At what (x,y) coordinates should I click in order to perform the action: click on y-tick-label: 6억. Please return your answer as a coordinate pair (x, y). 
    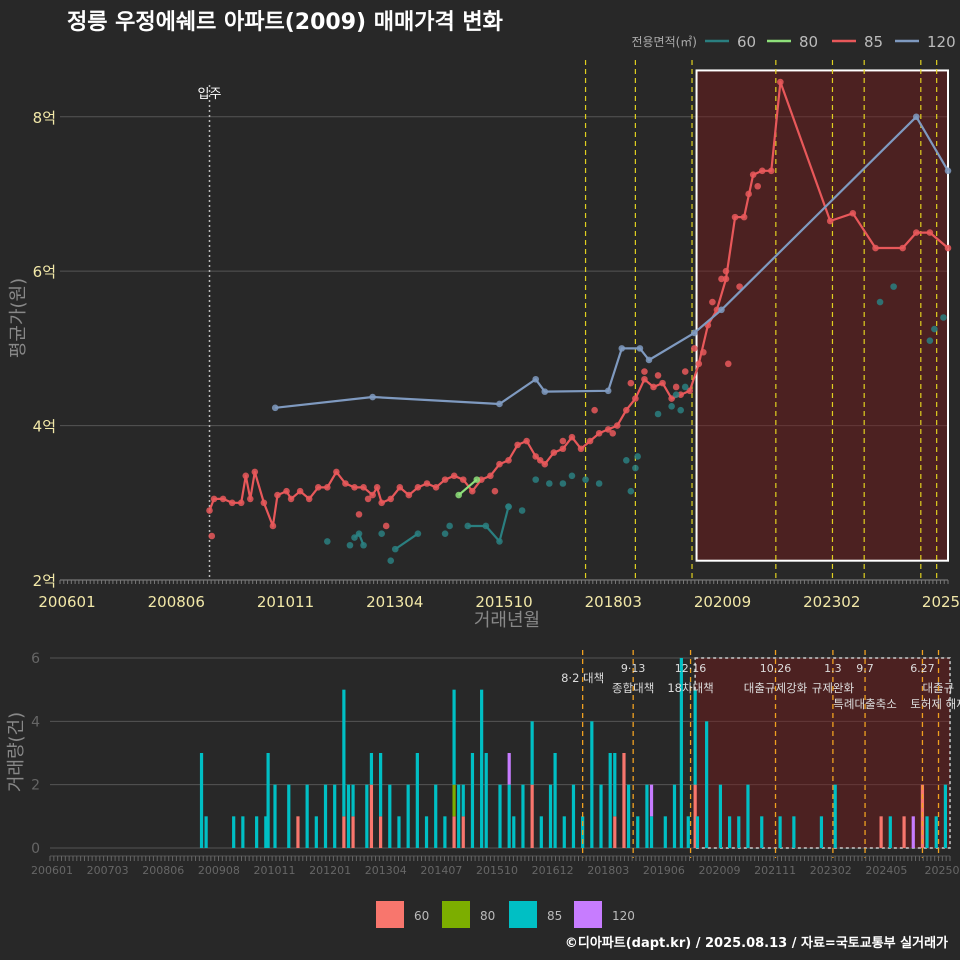
    Looking at the image, I should click on (44, 272).